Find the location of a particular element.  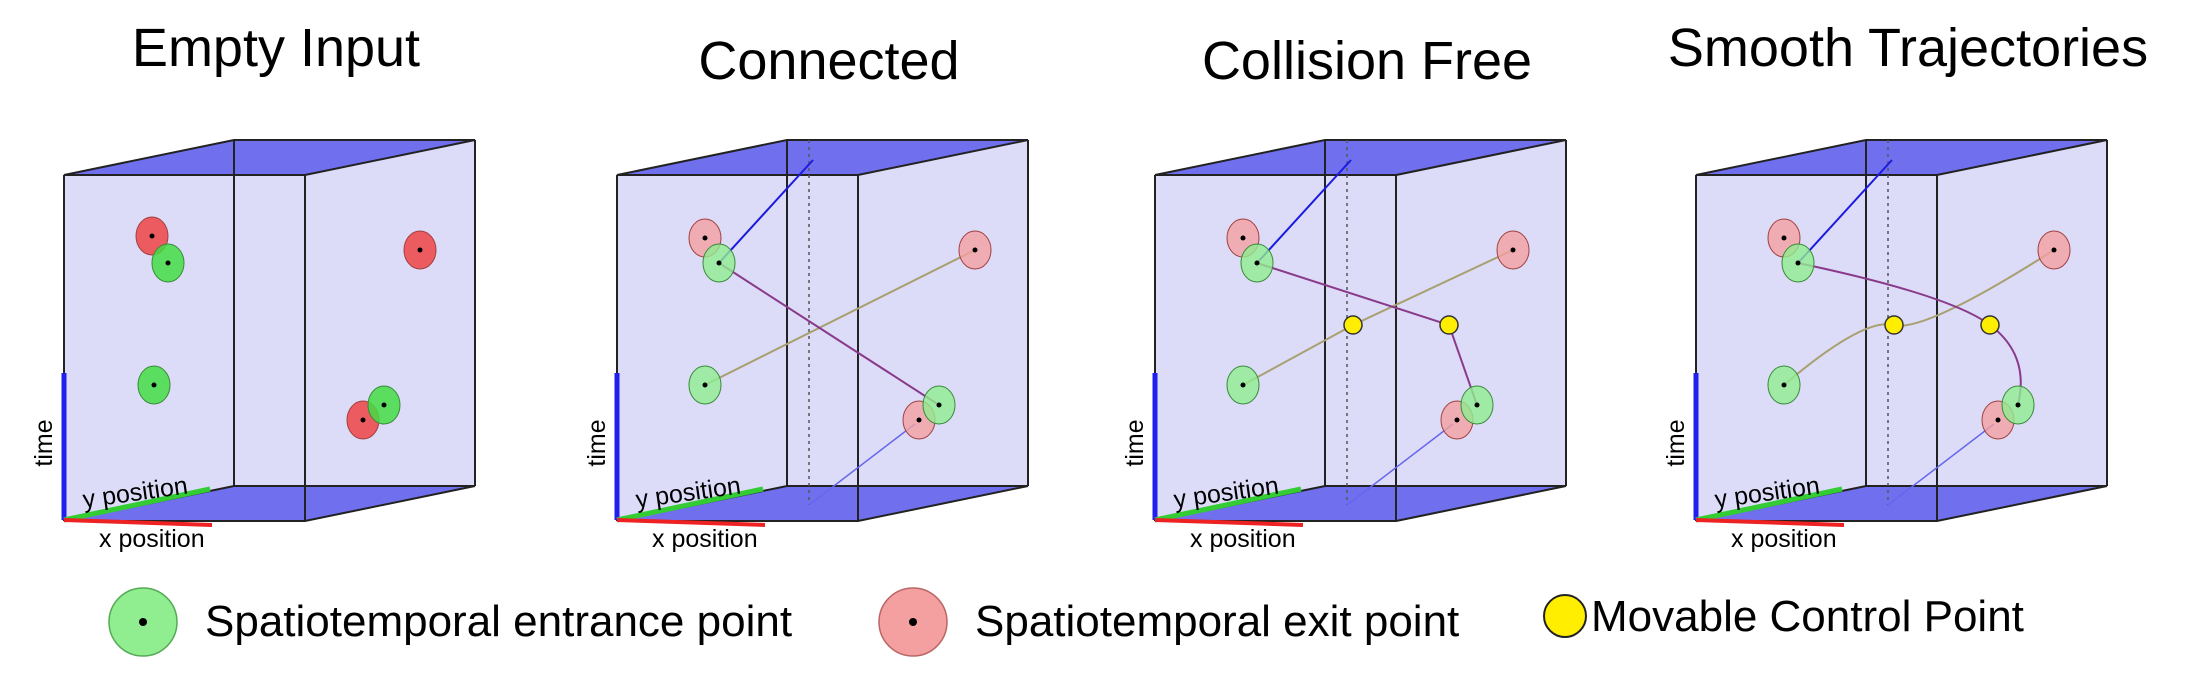

panel-title: Collision Free is located at coordinates (1367, 61).